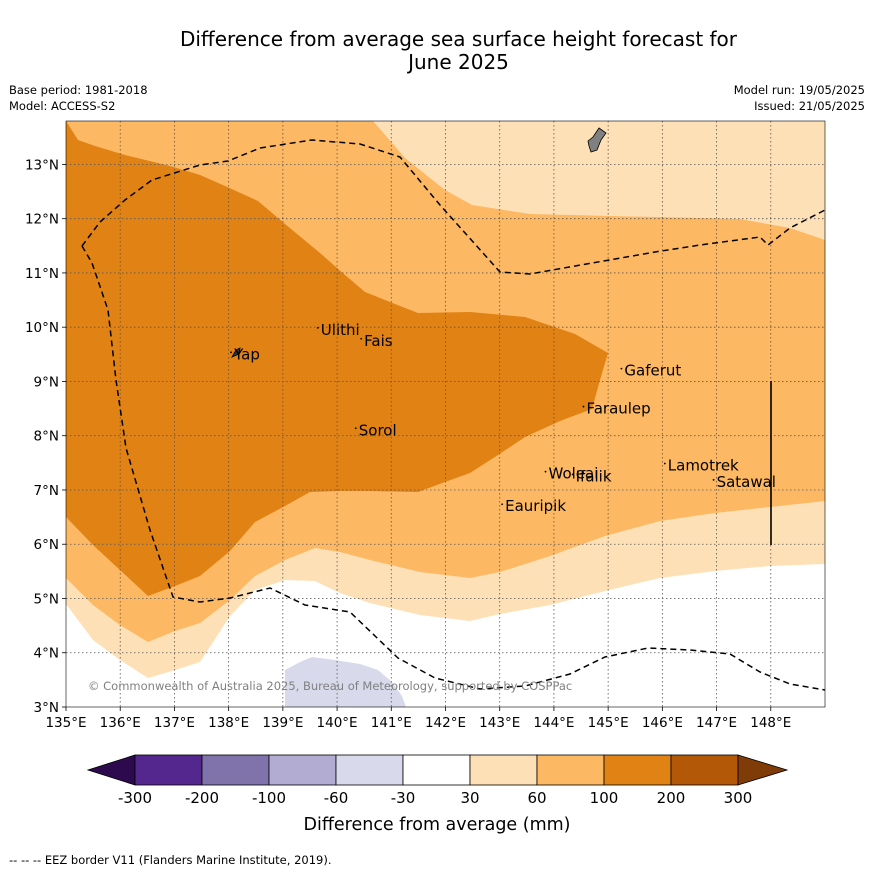 The height and width of the screenshot is (873, 873). Describe the element at coordinates (337, 723) in the screenshot. I see `x-tick-label: 140°E` at that location.